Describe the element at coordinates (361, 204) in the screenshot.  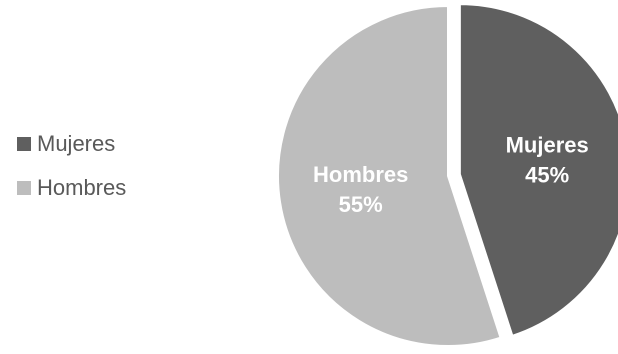
I see `slice-percent-label-hombres: 55%` at that location.